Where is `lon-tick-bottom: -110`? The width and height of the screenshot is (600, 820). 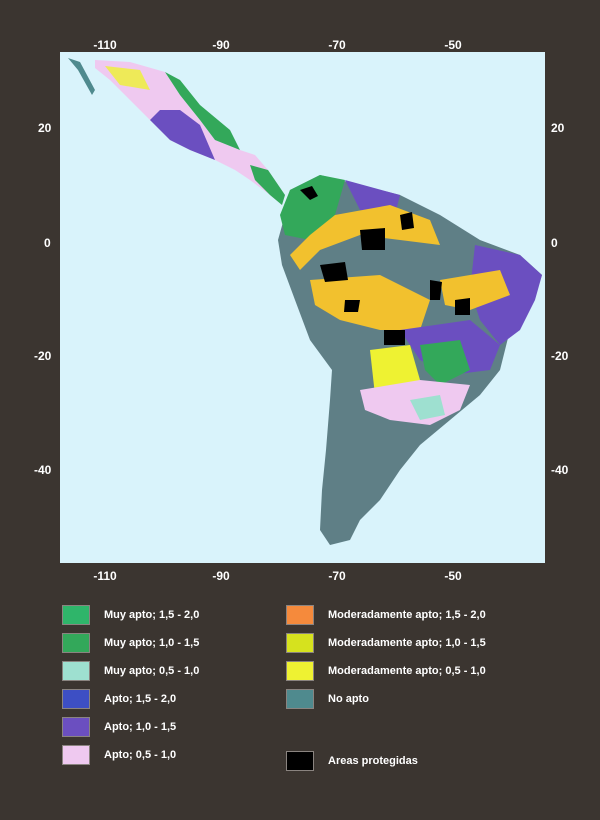
lon-tick-bottom: -110 is located at coordinates (105, 576).